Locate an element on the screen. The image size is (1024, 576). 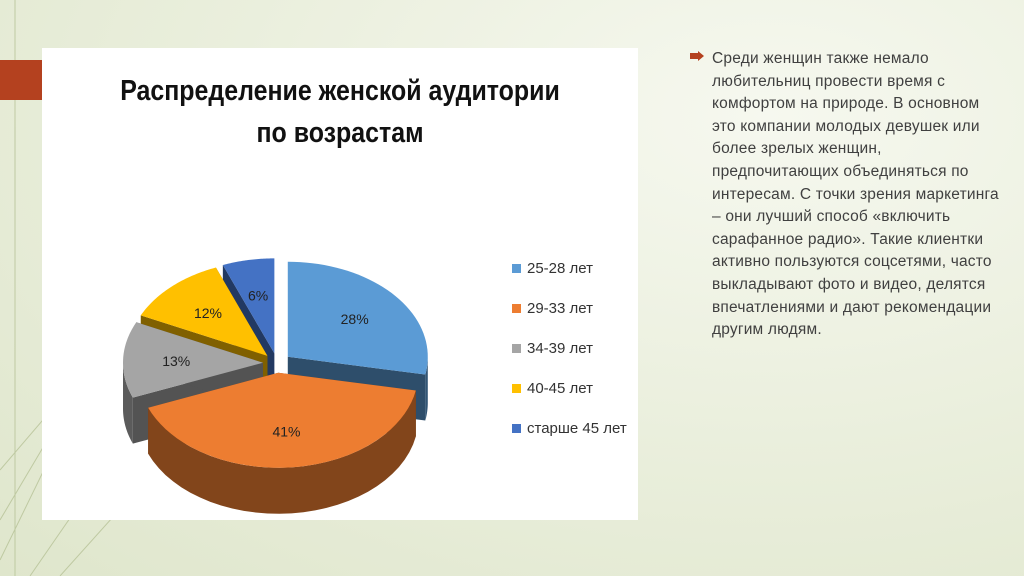
legend-item: 25-28 лет is located at coordinates (569, 268).